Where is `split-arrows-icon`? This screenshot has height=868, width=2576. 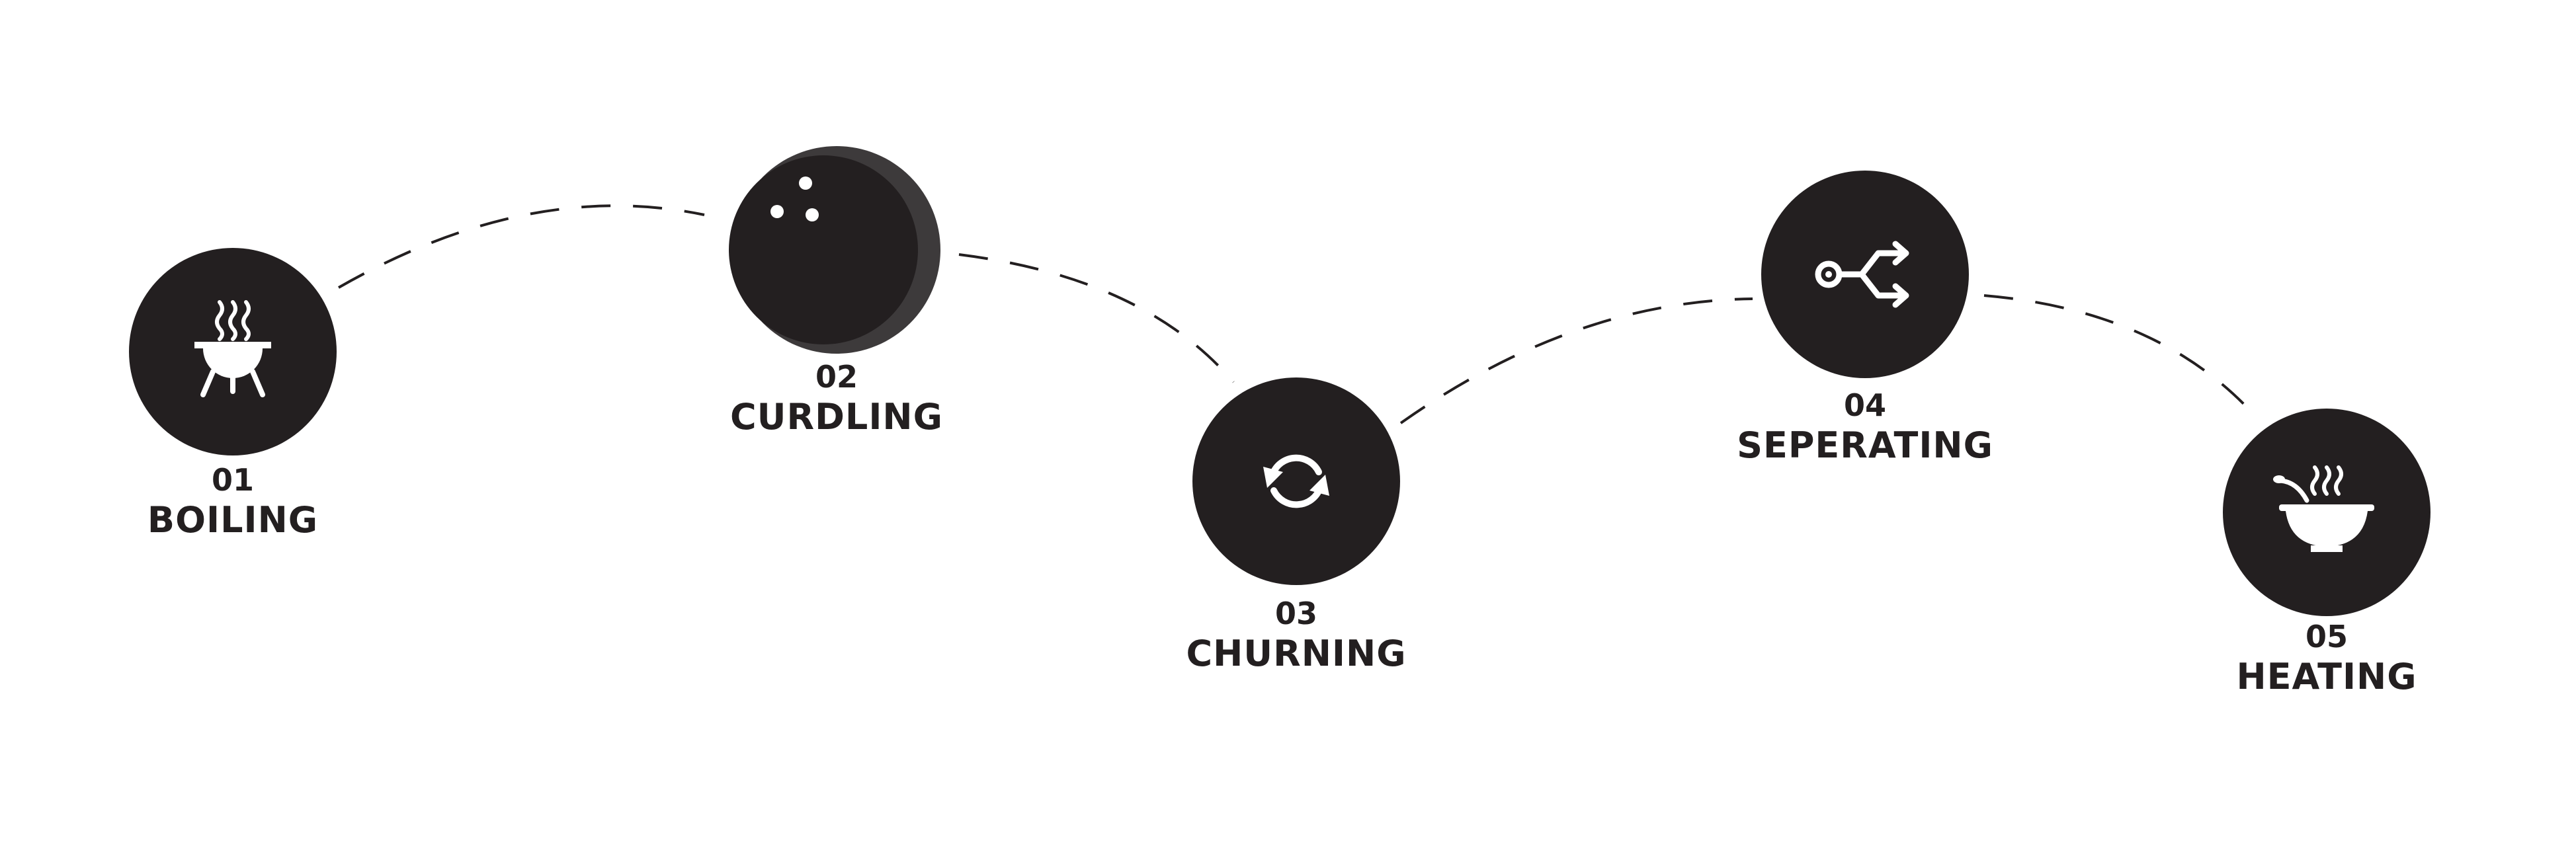
split-arrows-icon is located at coordinates (1862, 274).